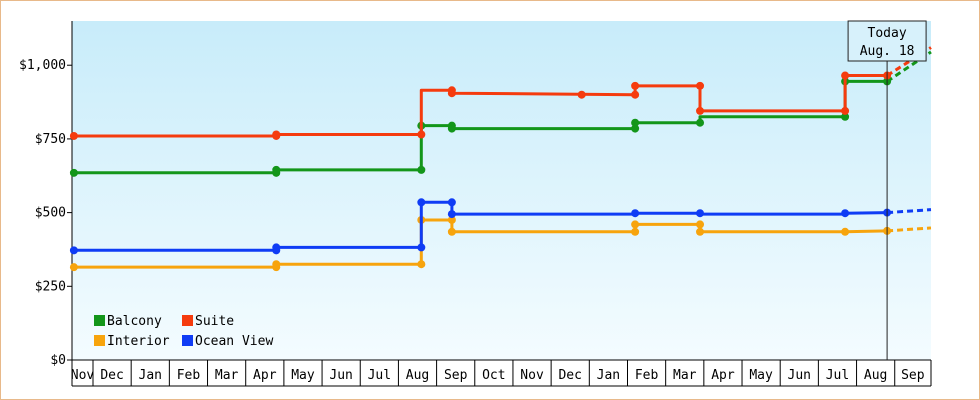 This screenshot has width=980, height=400. Describe the element at coordinates (46, 203) in the screenshot. I see `y-axis: $0 $250 $500 $750 $1,000` at that location.